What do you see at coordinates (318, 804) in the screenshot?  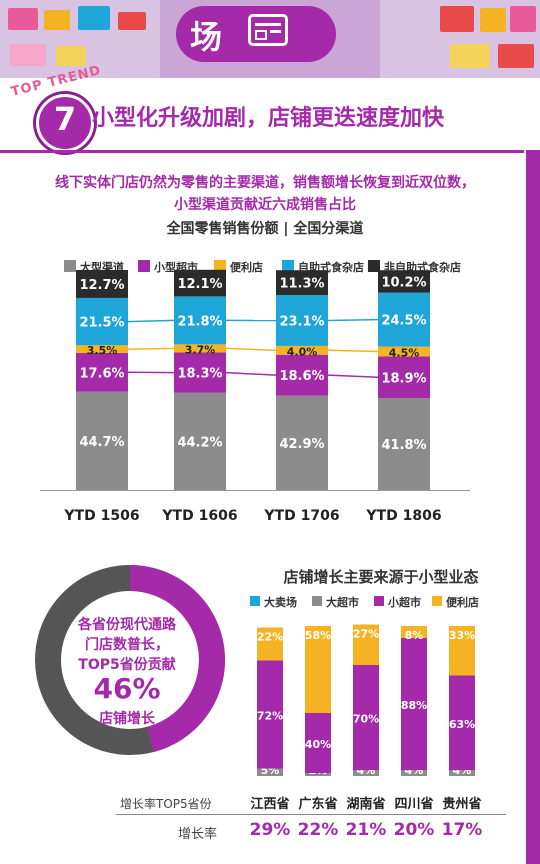 I see `province-label: 广东省` at bounding box center [318, 804].